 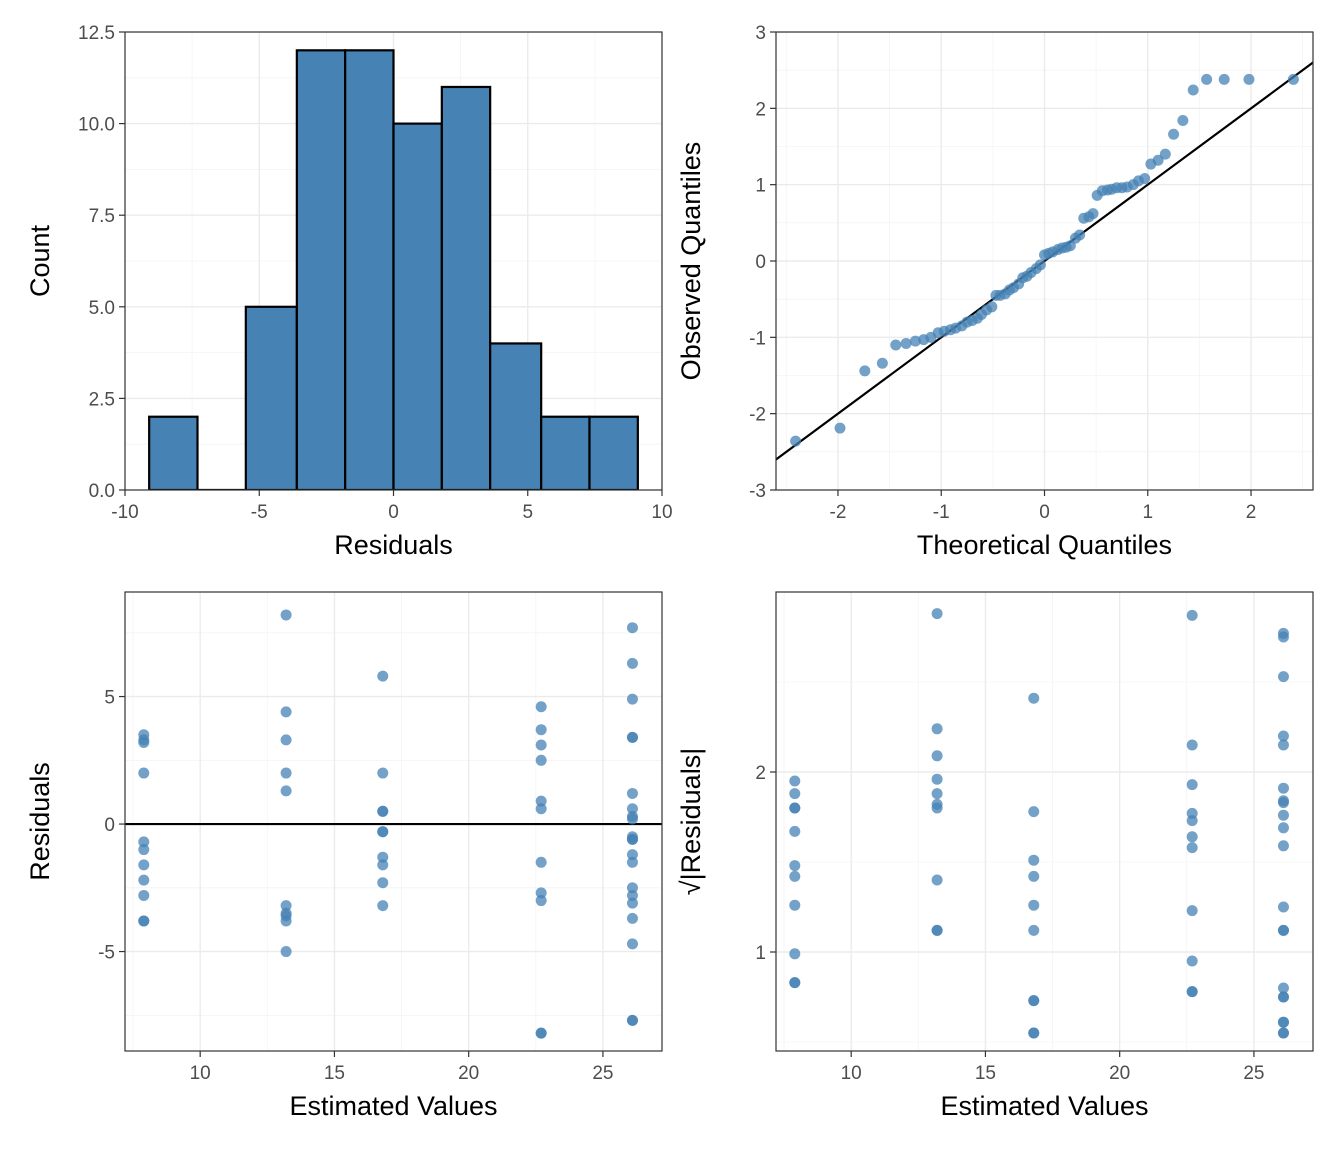 I want to click on y-tick-label: 0, so click(x=760, y=262).